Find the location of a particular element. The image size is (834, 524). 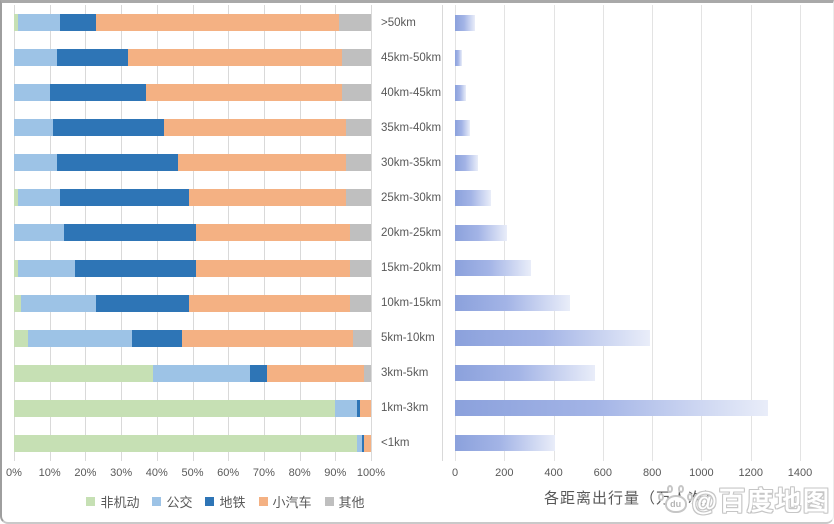

x-tick-label: 400 is located at coordinates (553, 473).